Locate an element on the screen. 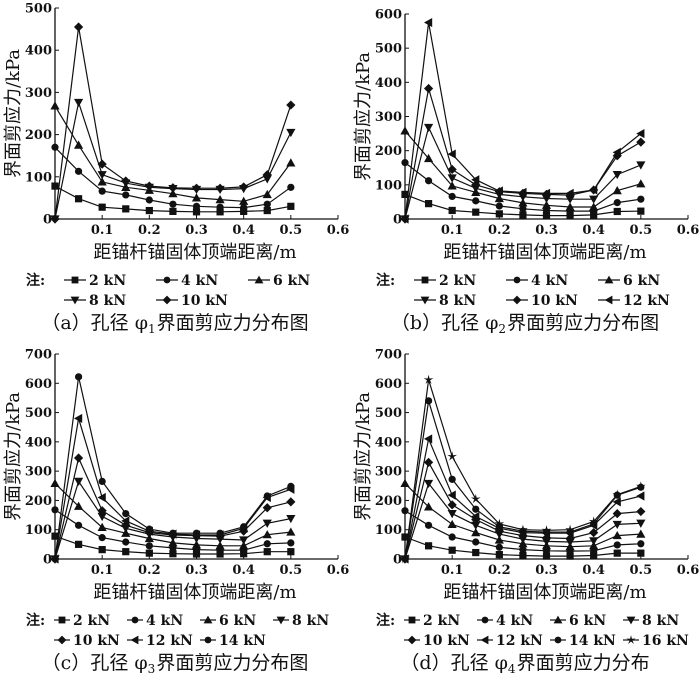 The height and width of the screenshot is (684, 700). legend-label: 10 kN is located at coordinates (554, 301).